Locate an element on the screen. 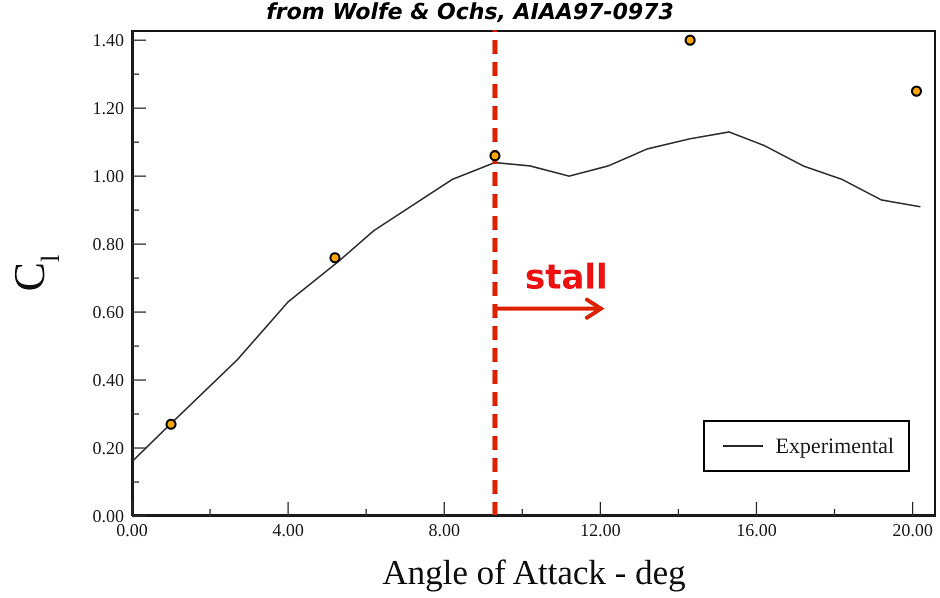  y-tick-label: 1.00 is located at coordinates (108, 176).